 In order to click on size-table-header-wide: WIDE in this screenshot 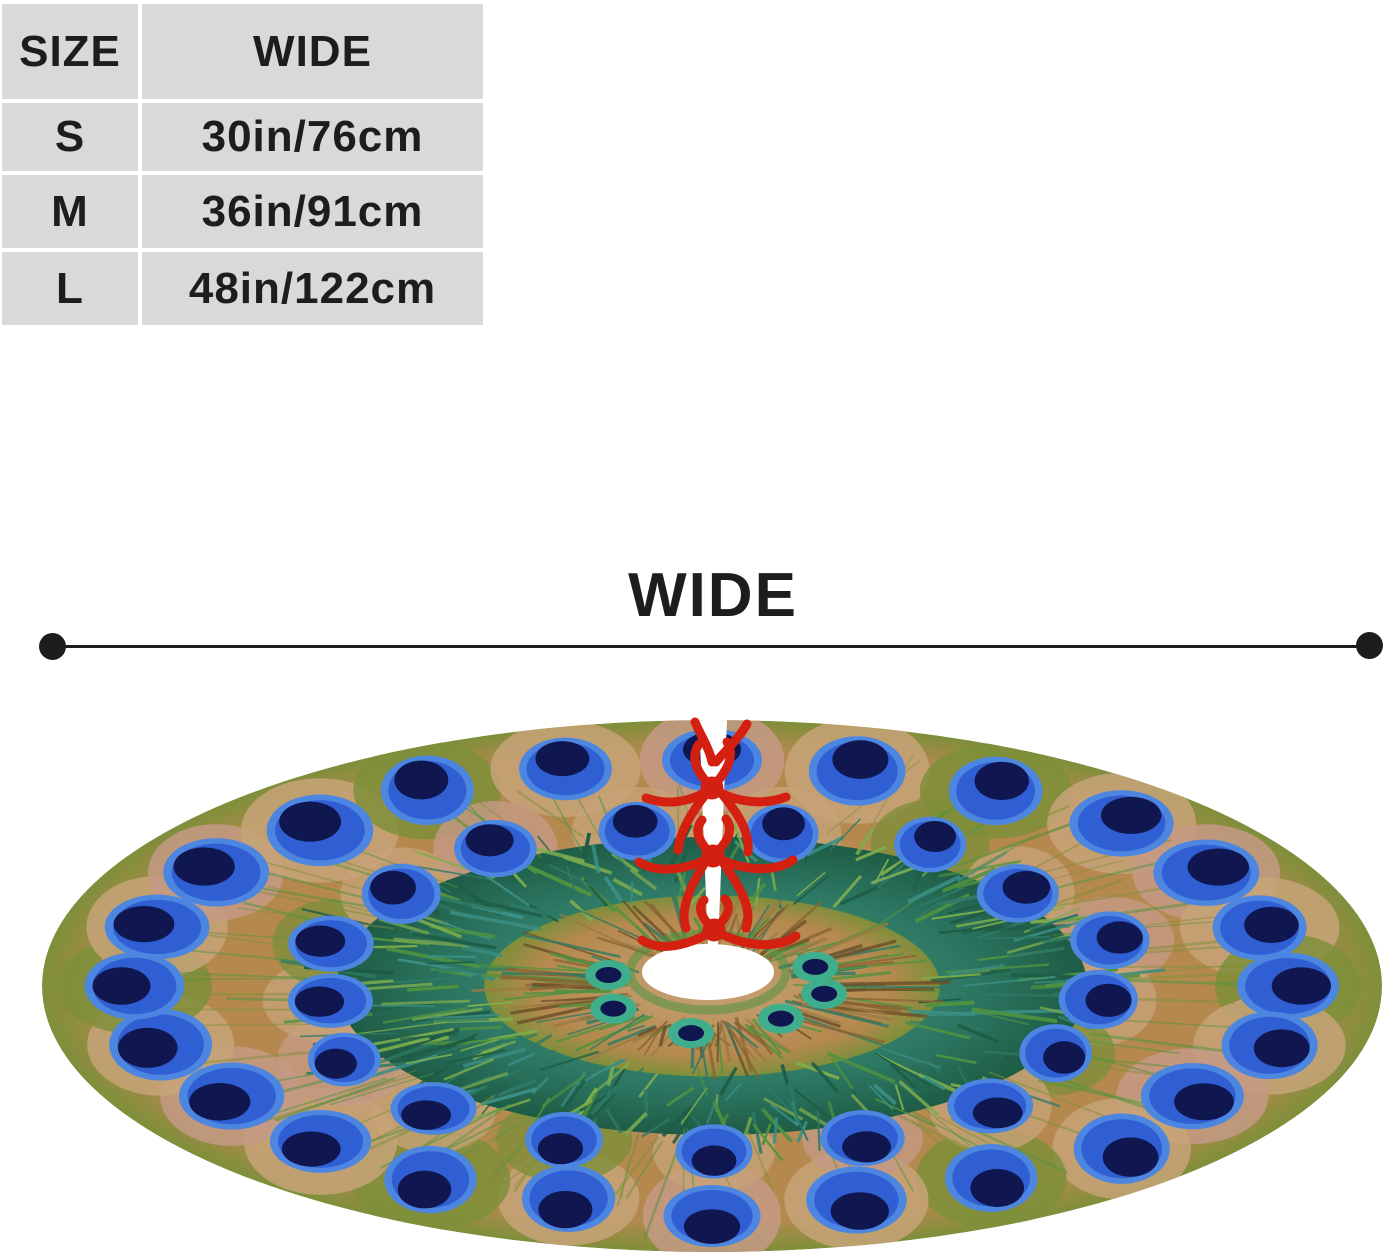, I will do `click(312, 51)`.